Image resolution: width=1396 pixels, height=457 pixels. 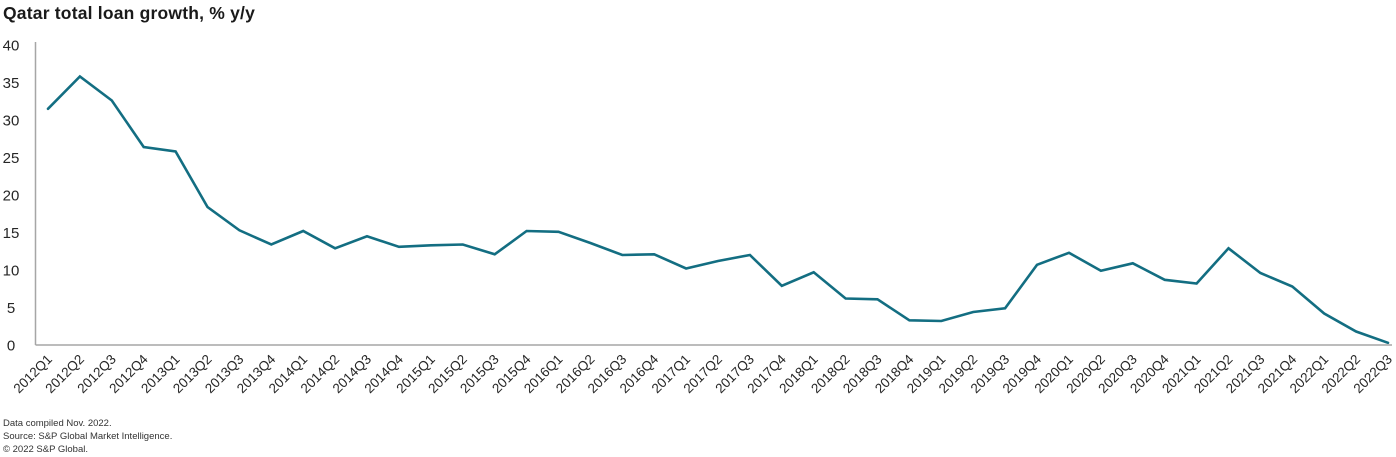 I want to click on footer-copyright-note: © 2022 S&P Global., so click(x=45, y=449).